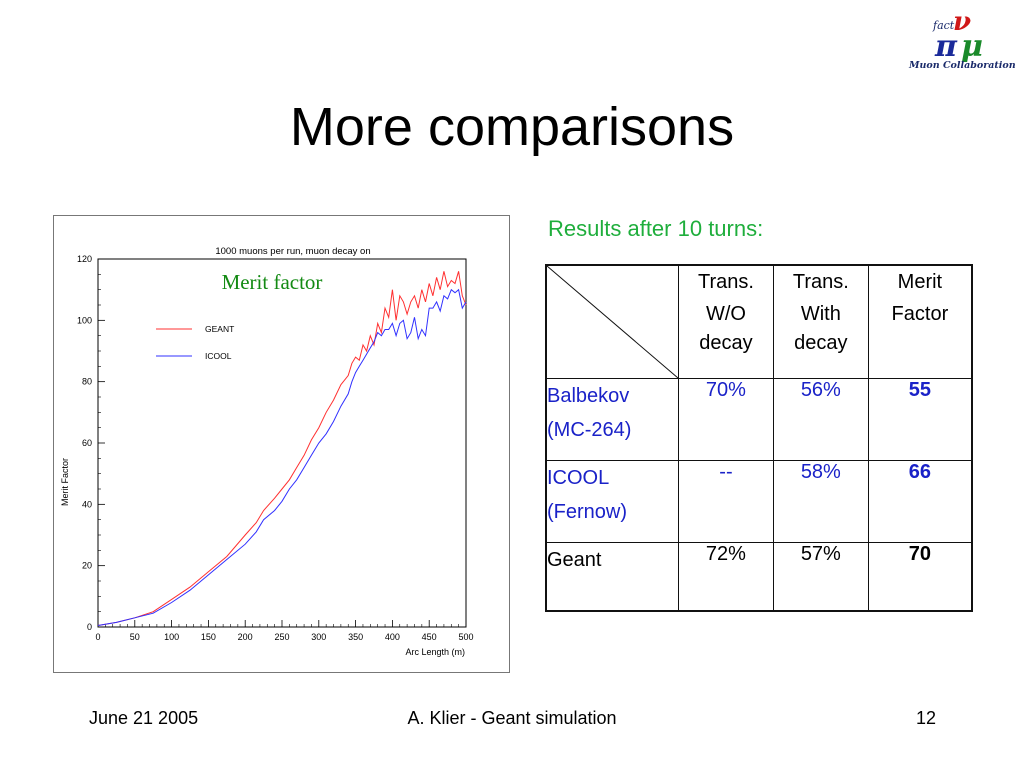  What do you see at coordinates (962, 22) in the screenshot?
I see `logo-letter-nu: ν` at bounding box center [962, 22].